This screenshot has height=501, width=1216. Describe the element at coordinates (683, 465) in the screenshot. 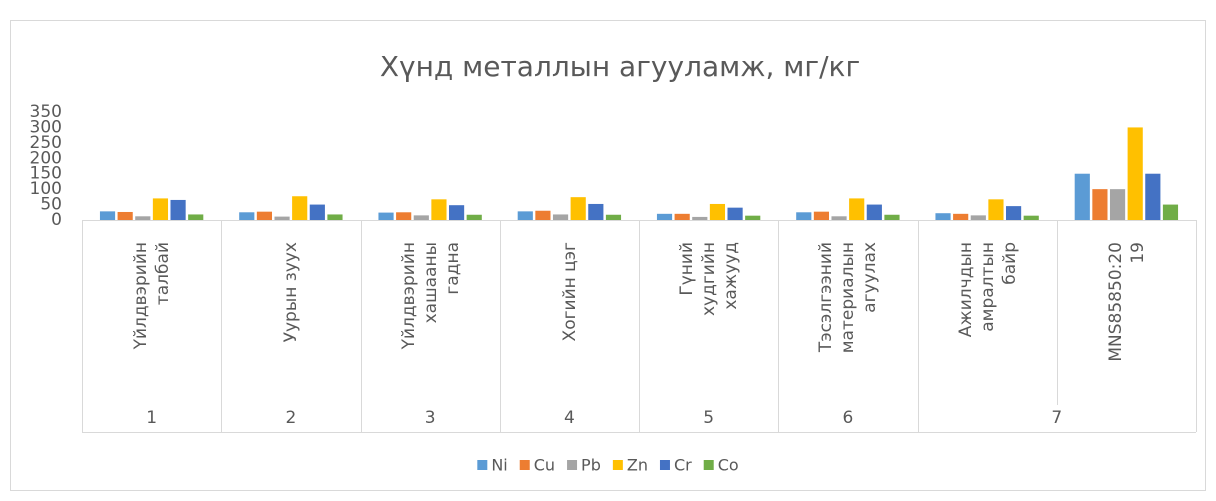

I see `legend-label: Cr` at that location.